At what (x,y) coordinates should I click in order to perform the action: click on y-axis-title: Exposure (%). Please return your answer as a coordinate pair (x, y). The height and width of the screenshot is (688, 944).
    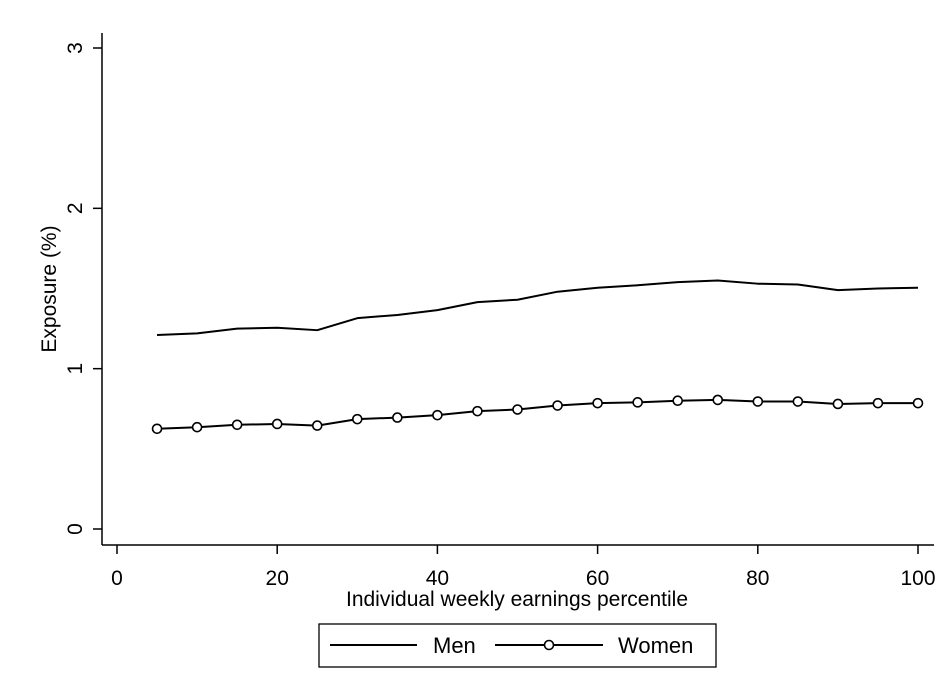
    Looking at the image, I should click on (49, 288).